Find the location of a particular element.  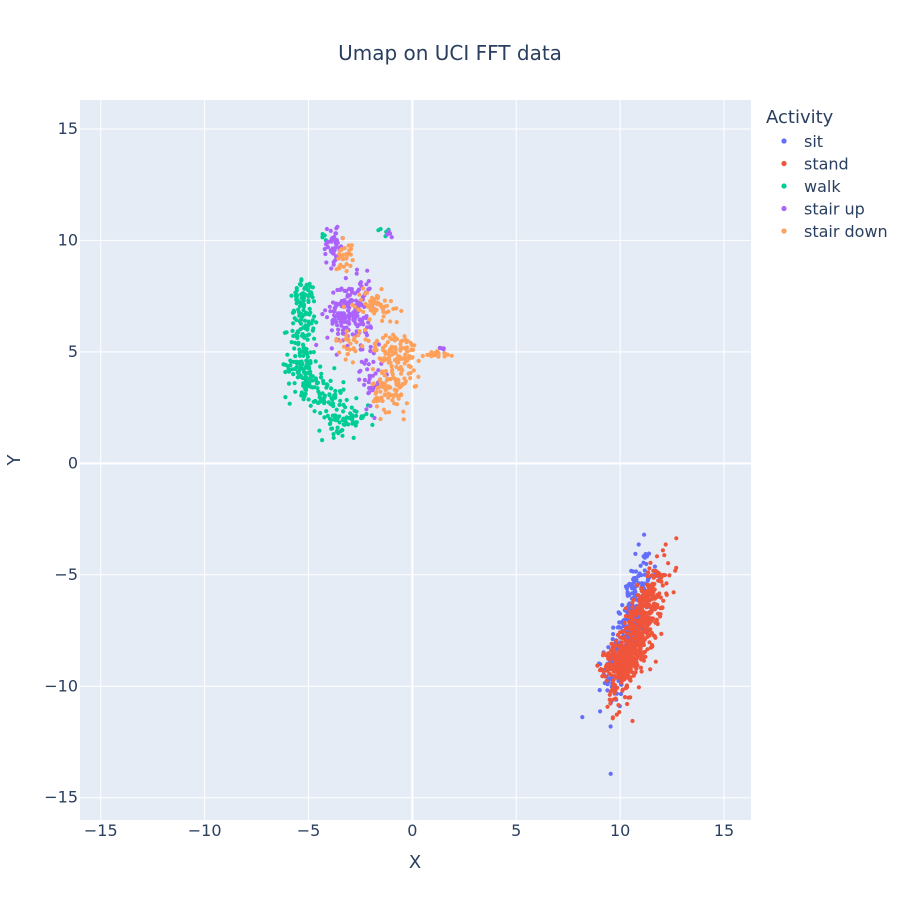

legend: Activity sit stand walk stair up stair down is located at coordinates (827, 174).